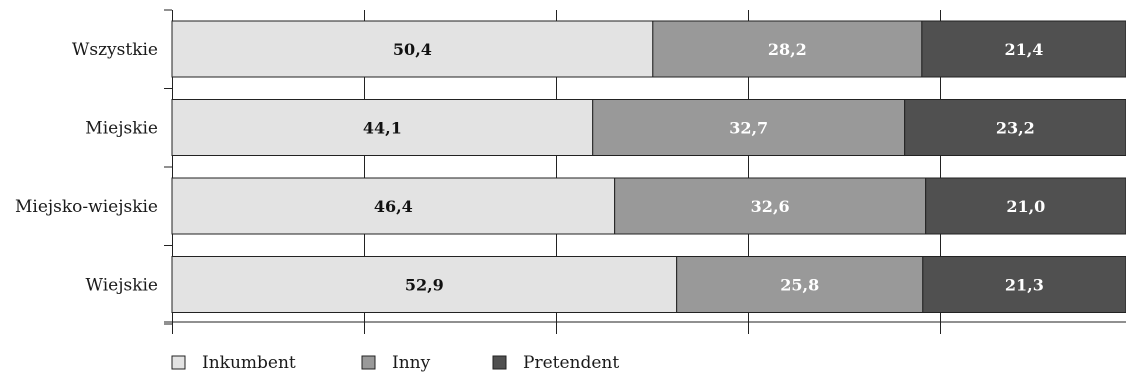 Image resolution: width=1126 pixels, height=376 pixels. I want to click on data-label-inny-2: 32,6, so click(770, 206).